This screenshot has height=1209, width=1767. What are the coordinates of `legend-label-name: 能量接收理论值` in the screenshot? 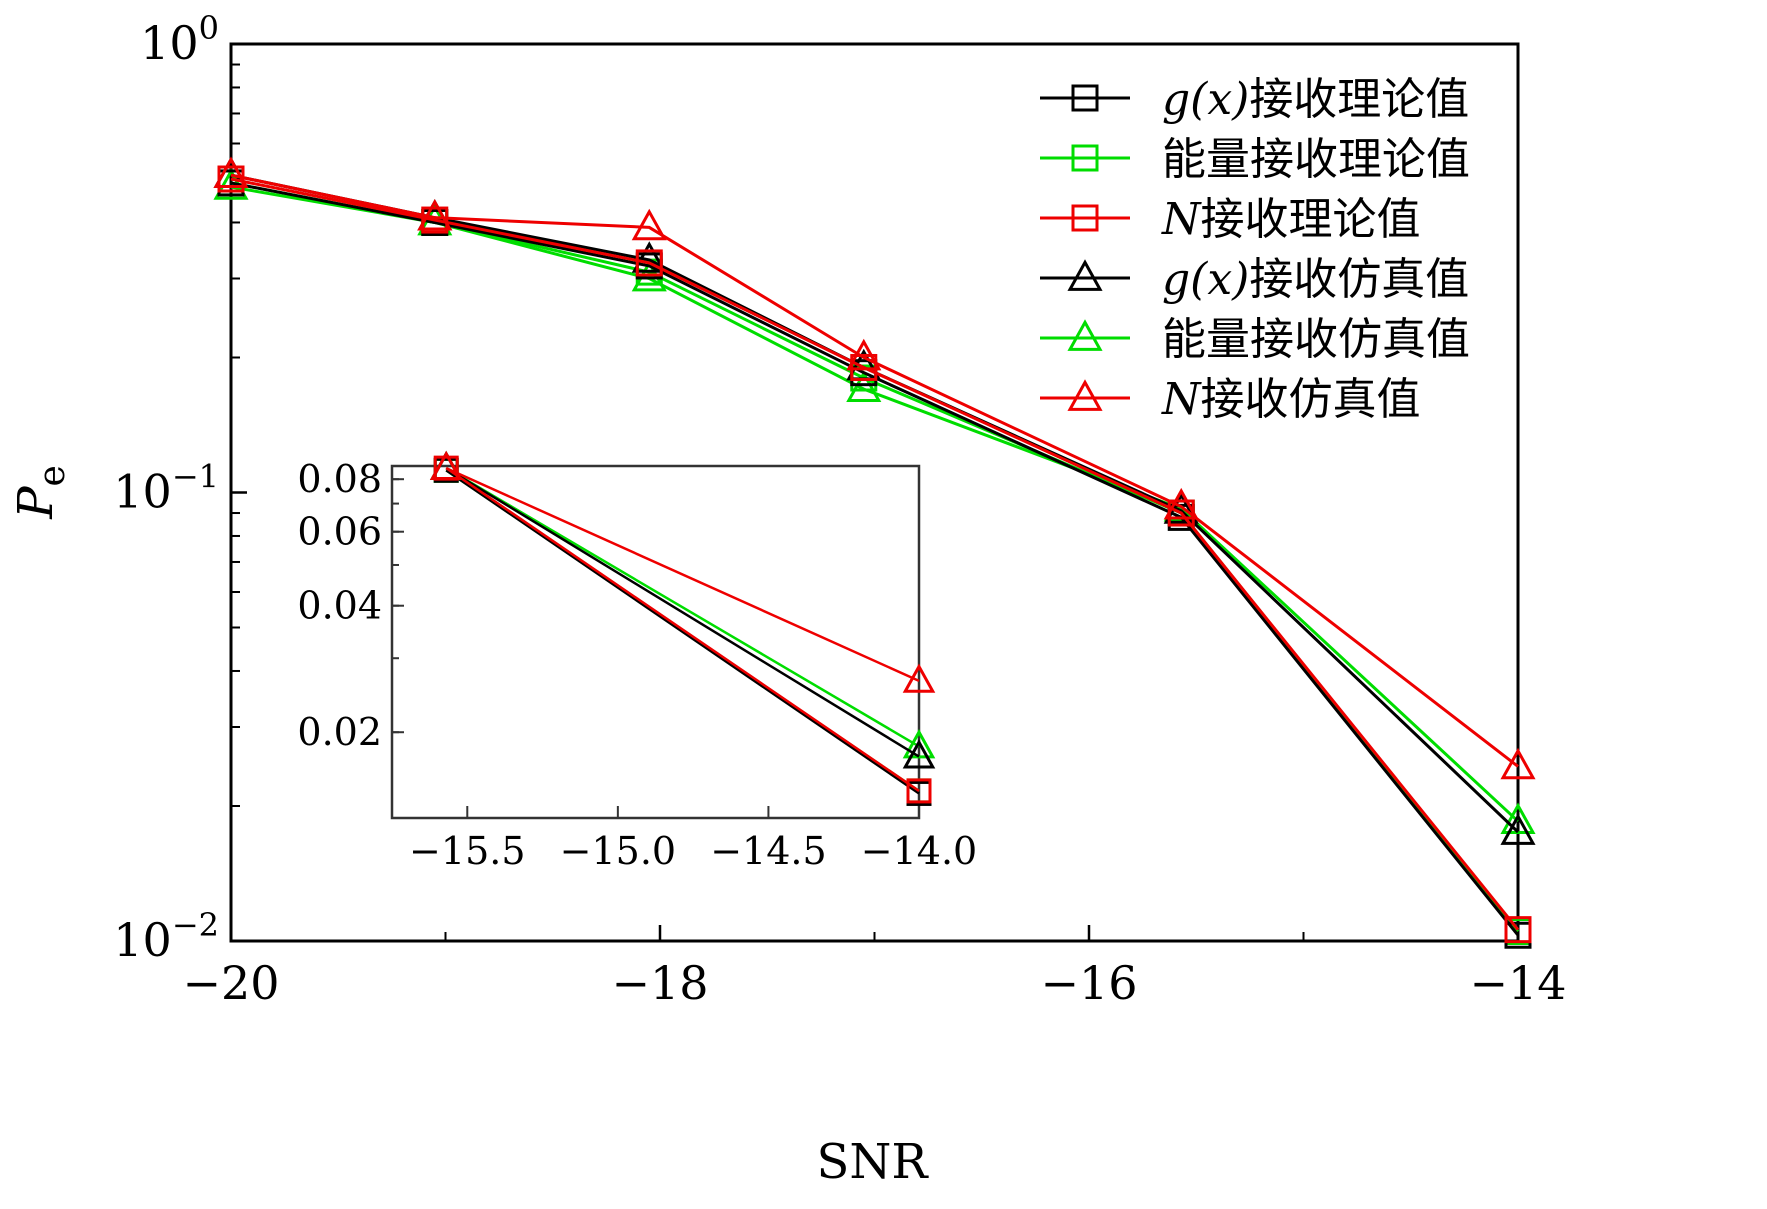 It's located at (1316, 159).